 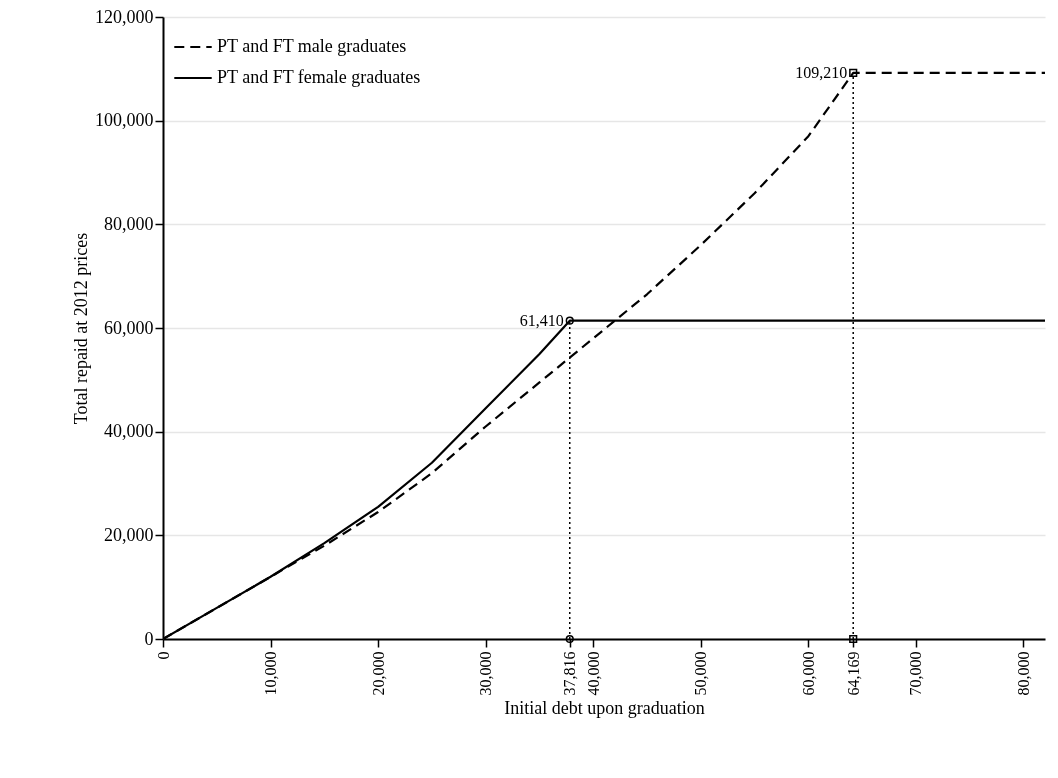 I want to click on y-axis-title: Total repaid at 2012 prices, so click(x=81, y=328).